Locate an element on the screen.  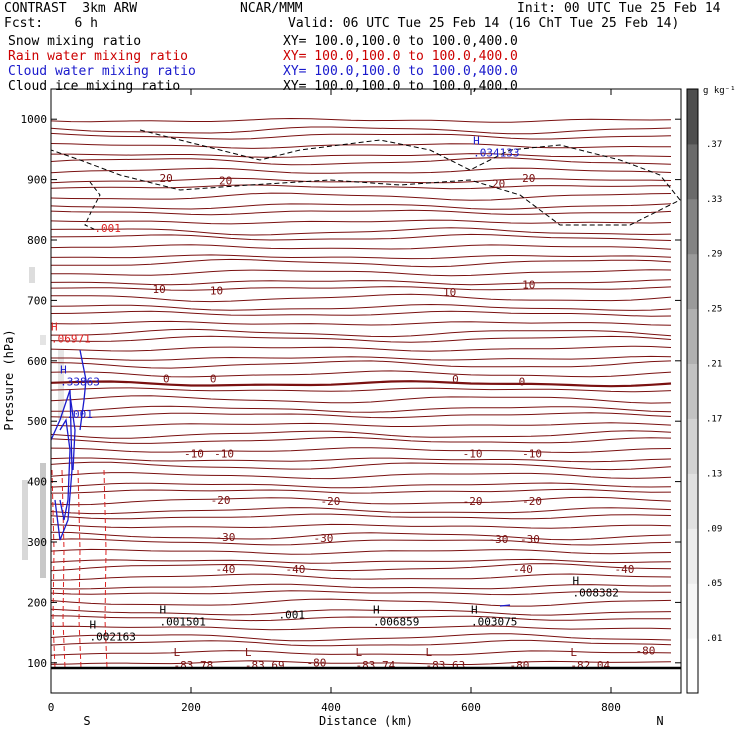
low-marker-value: -83.74 is located at coordinates (376, 665).